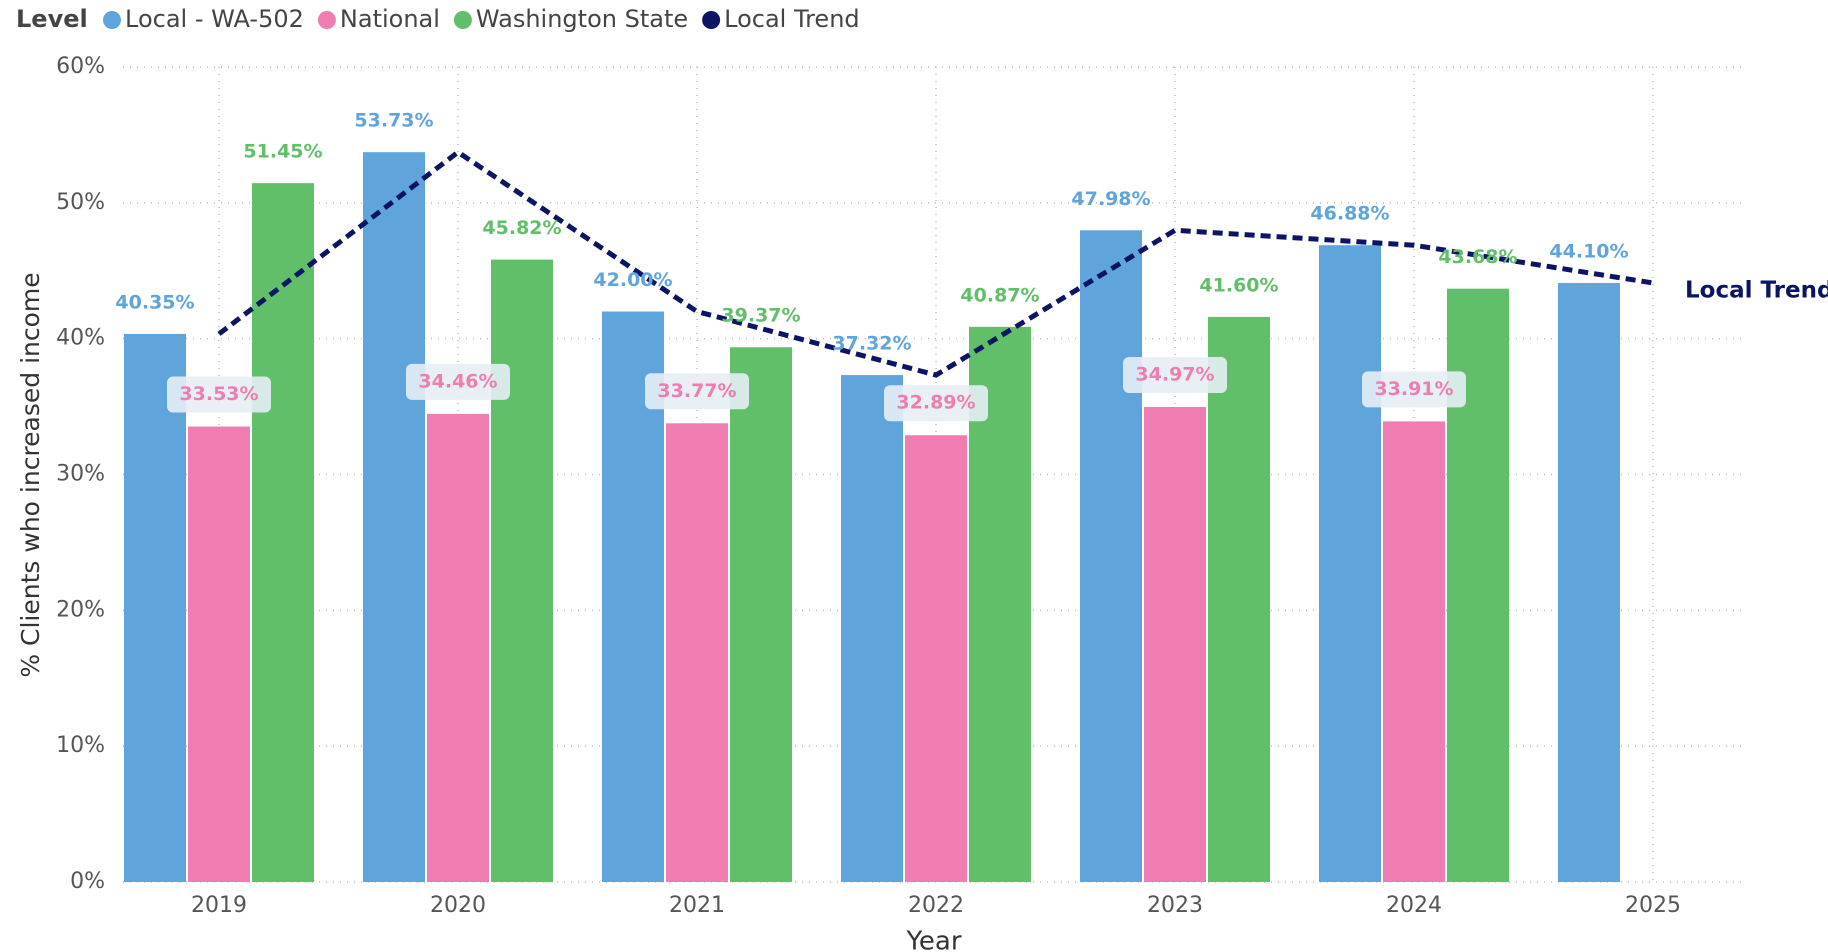 This screenshot has width=1828, height=952. I want to click on data-label: 34.97%, so click(1174, 374).